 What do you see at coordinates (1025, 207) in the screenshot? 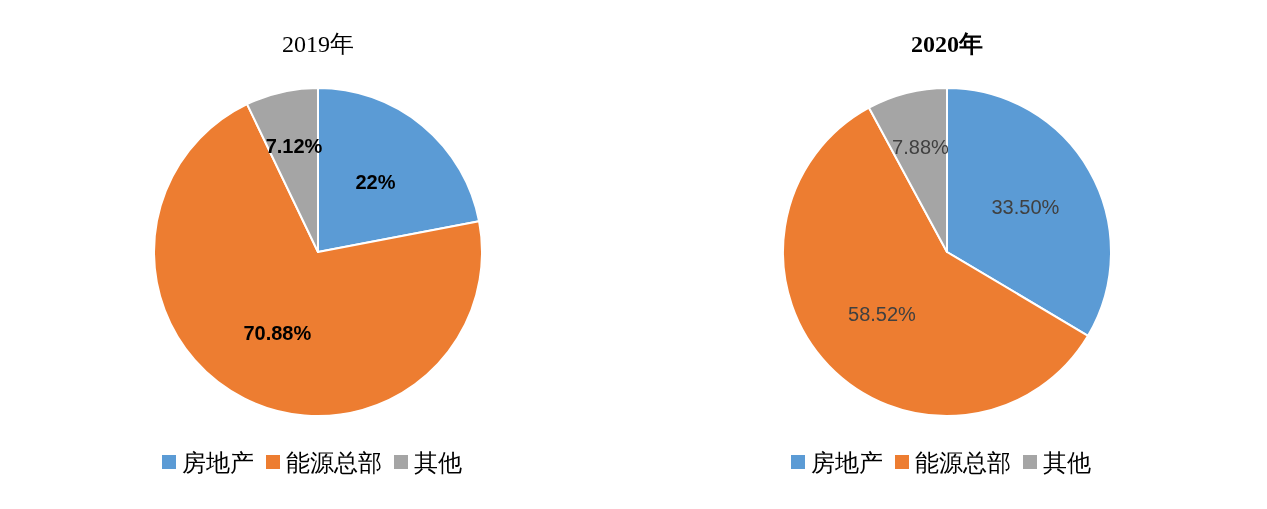
I see `data-label: 33.50%` at bounding box center [1025, 207].